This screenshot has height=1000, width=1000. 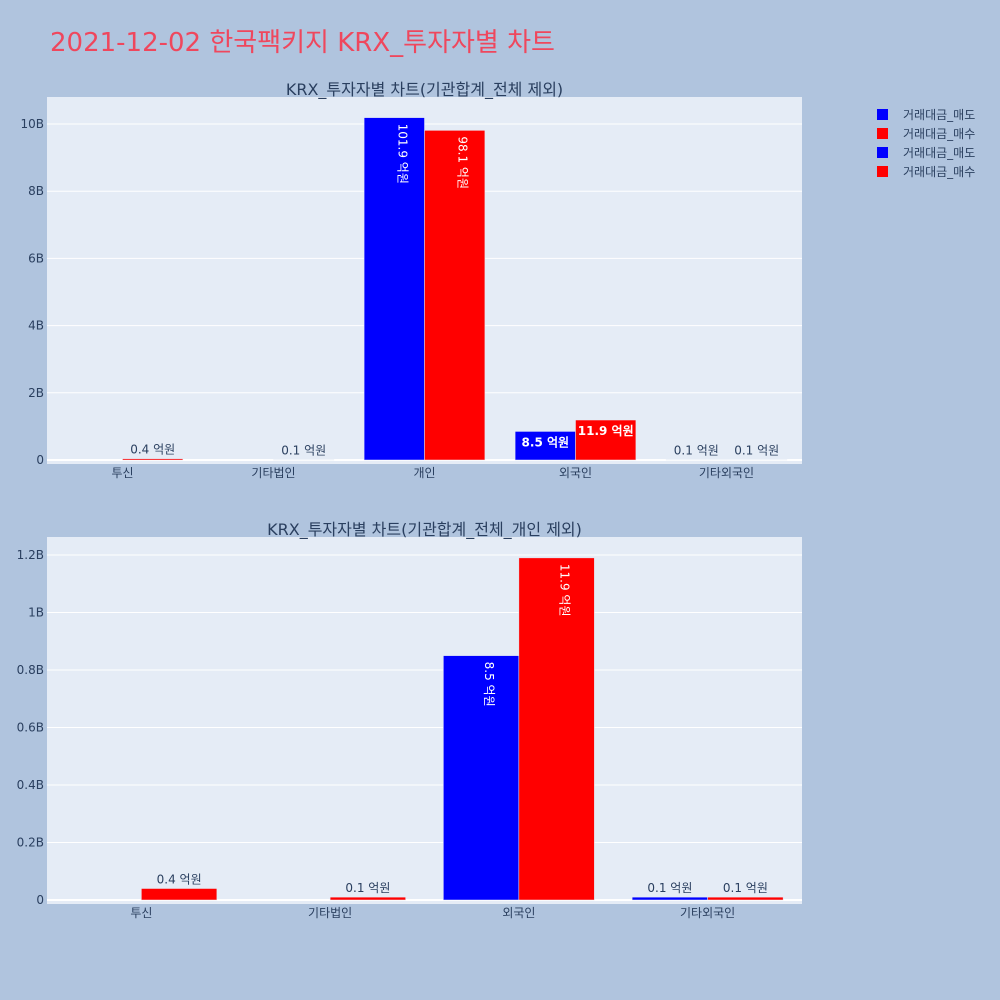 I want to click on y-tick-label: 1.2B, so click(x=30, y=555).